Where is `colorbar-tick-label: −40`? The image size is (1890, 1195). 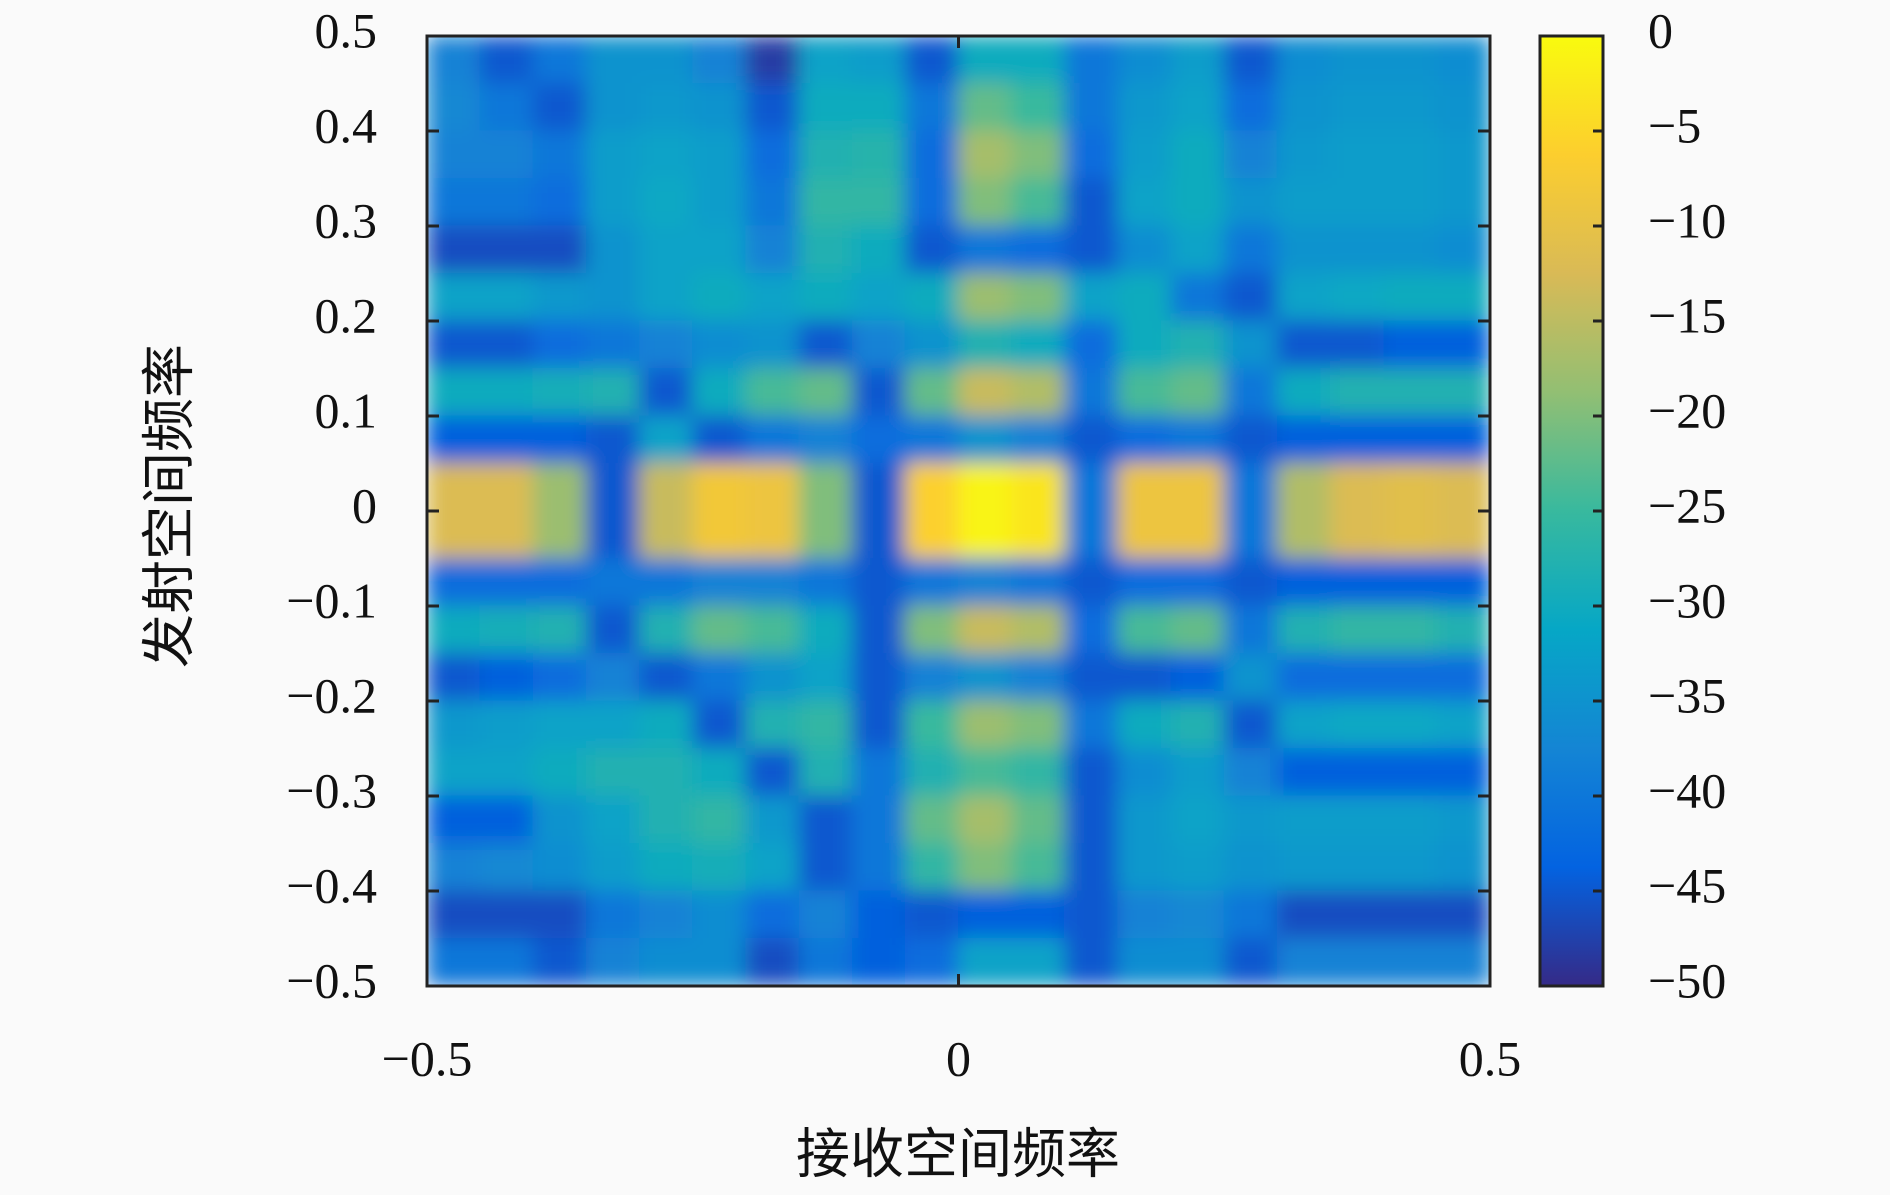
colorbar-tick-label: −40 is located at coordinates (1687, 790).